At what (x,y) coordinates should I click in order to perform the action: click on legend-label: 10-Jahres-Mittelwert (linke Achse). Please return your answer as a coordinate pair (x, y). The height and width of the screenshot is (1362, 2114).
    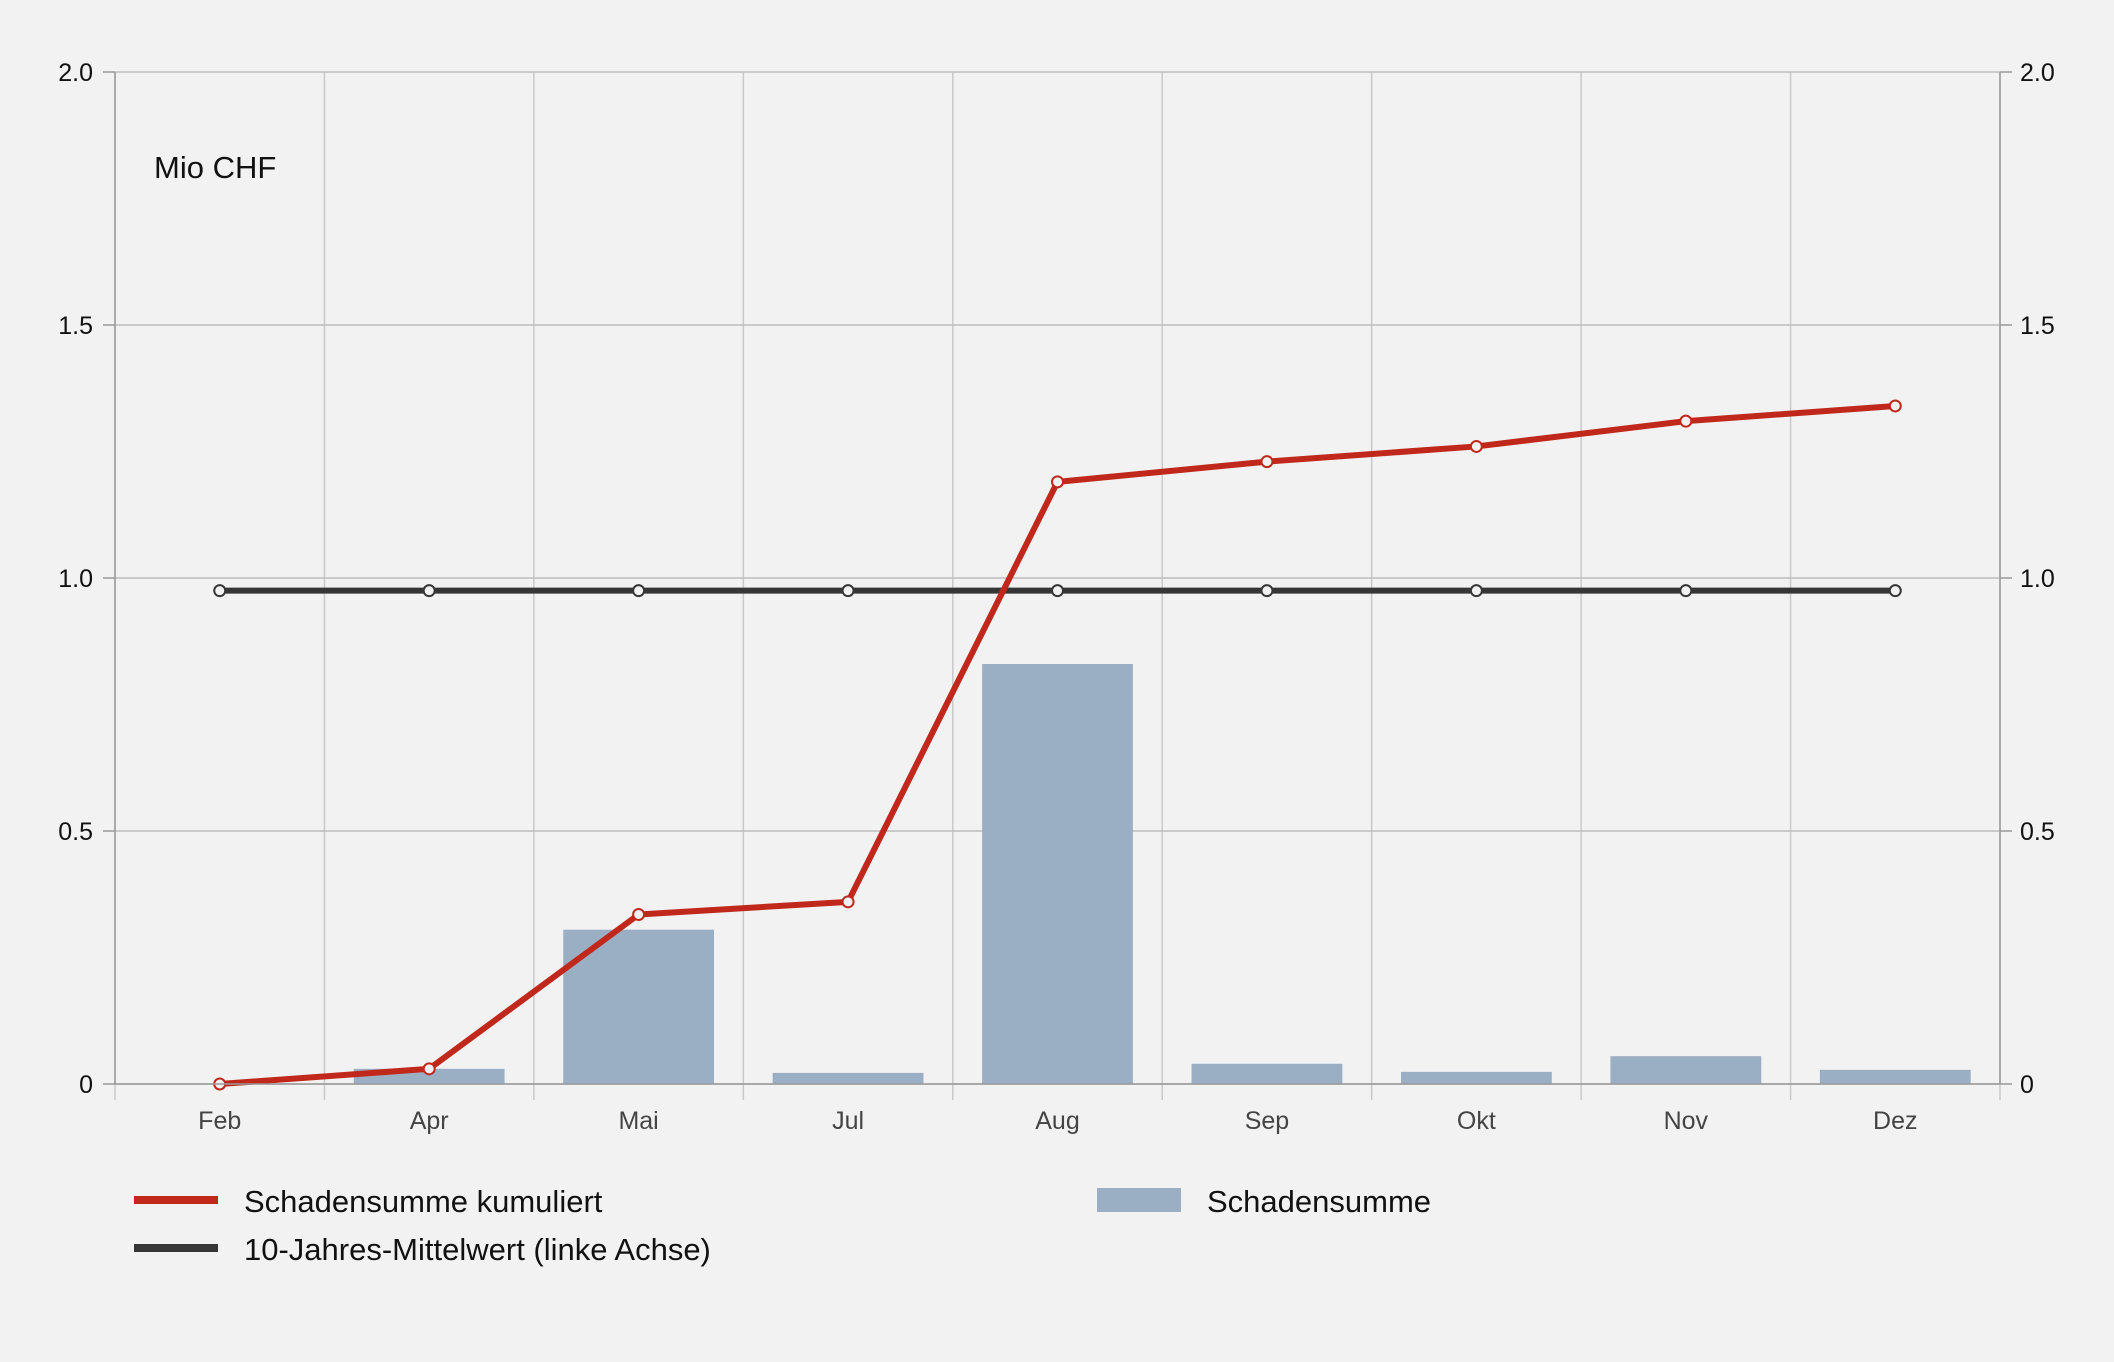
    Looking at the image, I should click on (477, 1249).